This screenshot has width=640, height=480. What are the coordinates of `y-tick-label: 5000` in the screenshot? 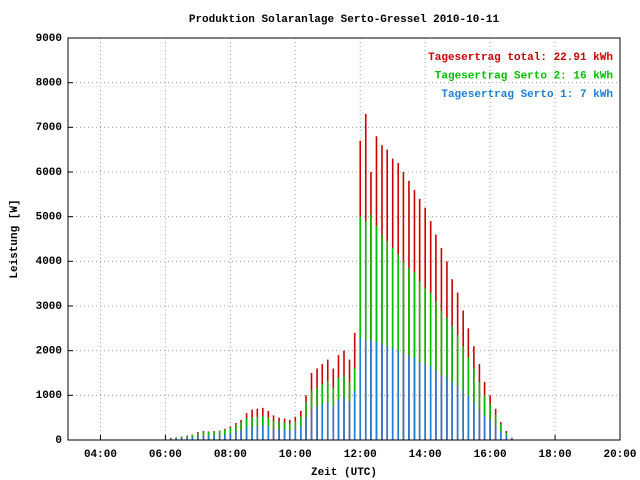 It's located at (49, 218).